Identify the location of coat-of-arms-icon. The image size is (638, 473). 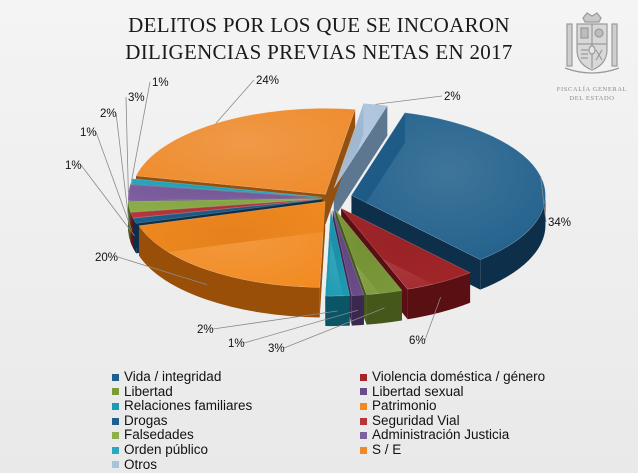
(592, 43).